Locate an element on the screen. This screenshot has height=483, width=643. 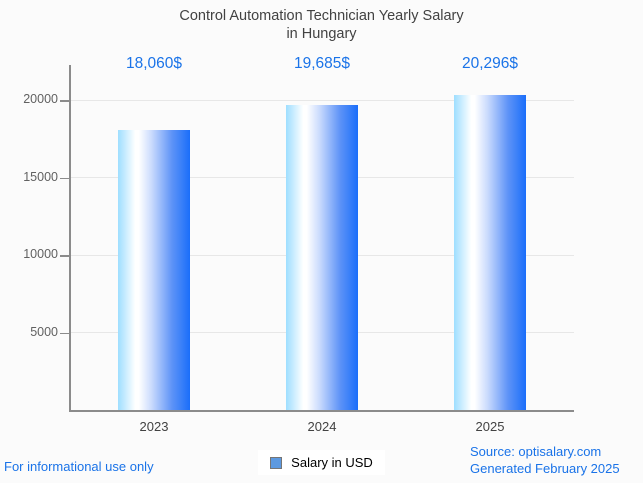
bar-2023 is located at coordinates (154, 270).